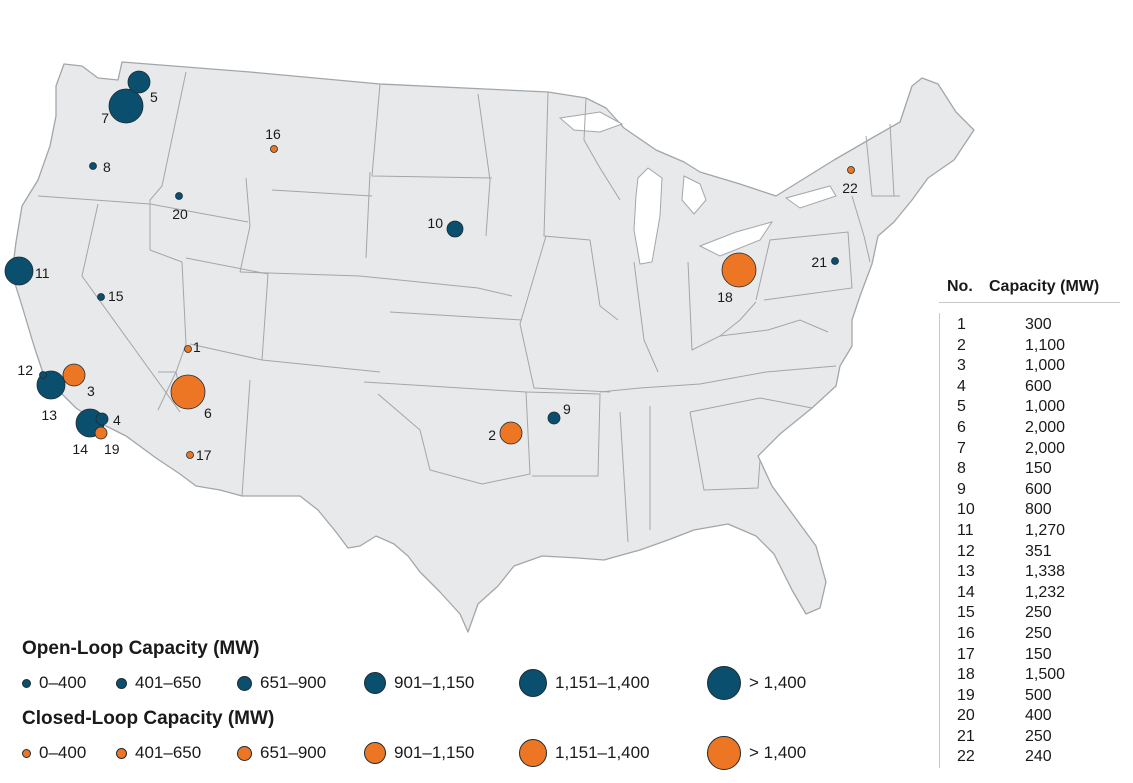  I want to click on site-label-12: 12, so click(25, 370).